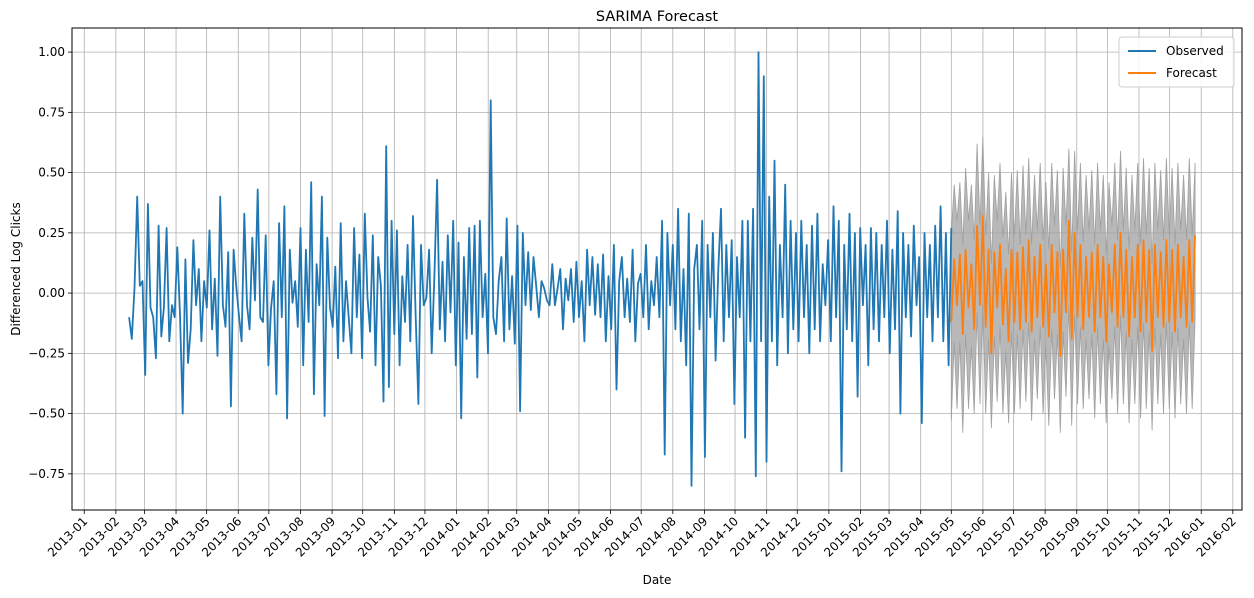  What do you see at coordinates (51, 233) in the screenshot?
I see `y-tick-label: 0.25` at bounding box center [51, 233].